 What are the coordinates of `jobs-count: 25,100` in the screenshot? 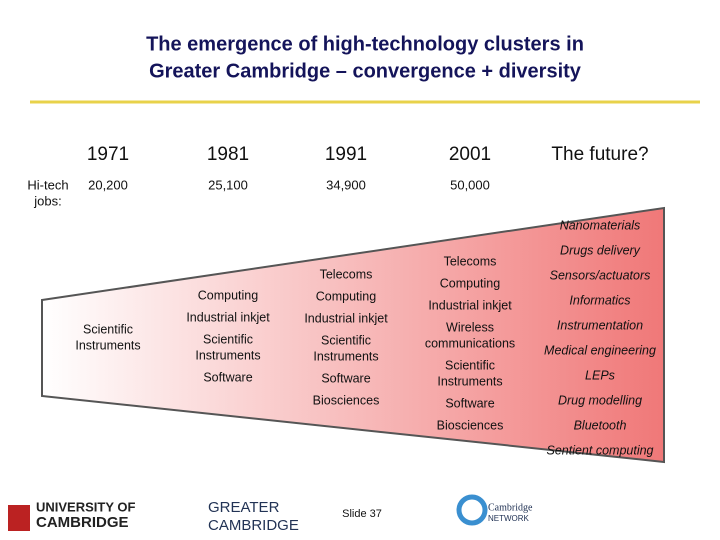 It's located at (228, 184).